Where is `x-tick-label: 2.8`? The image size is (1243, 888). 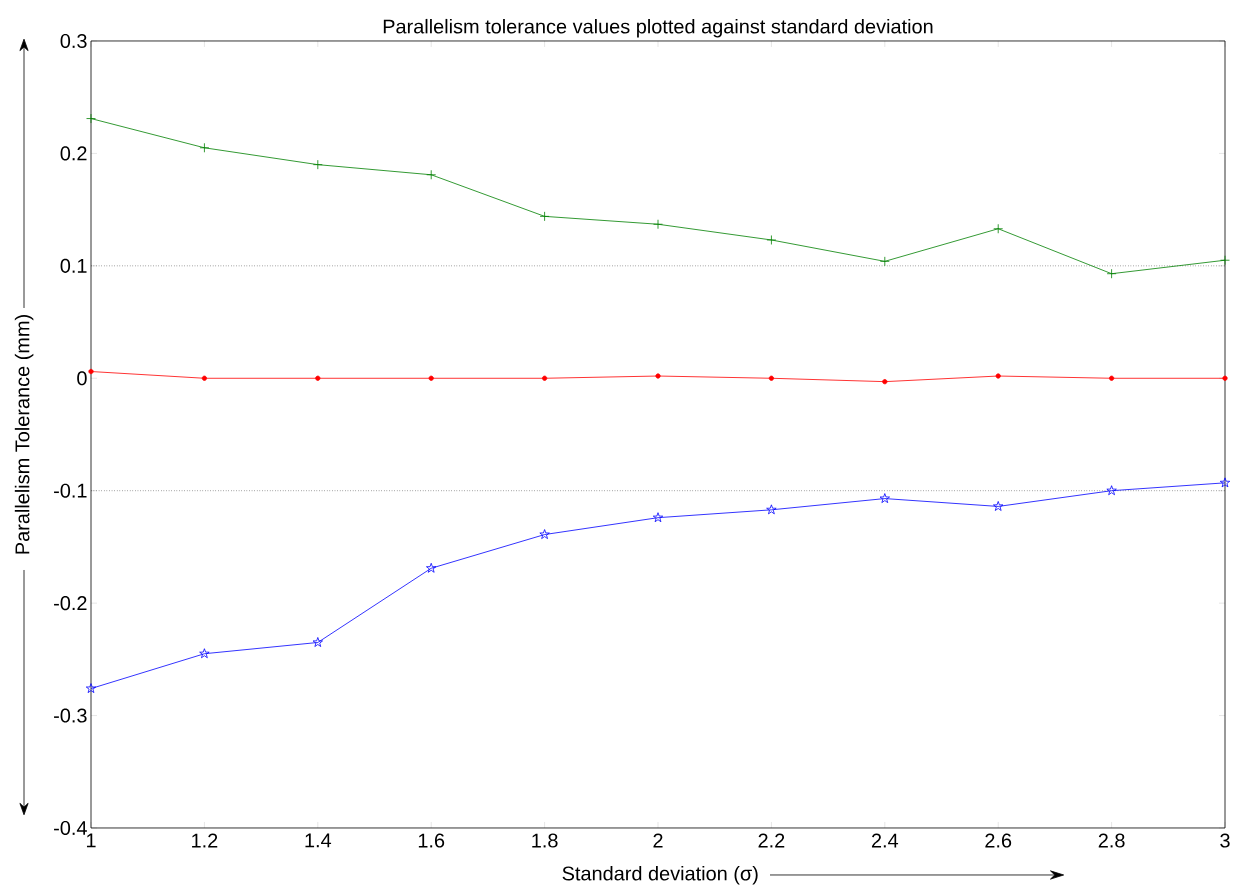 x-tick-label: 2.8 is located at coordinates (1111, 840).